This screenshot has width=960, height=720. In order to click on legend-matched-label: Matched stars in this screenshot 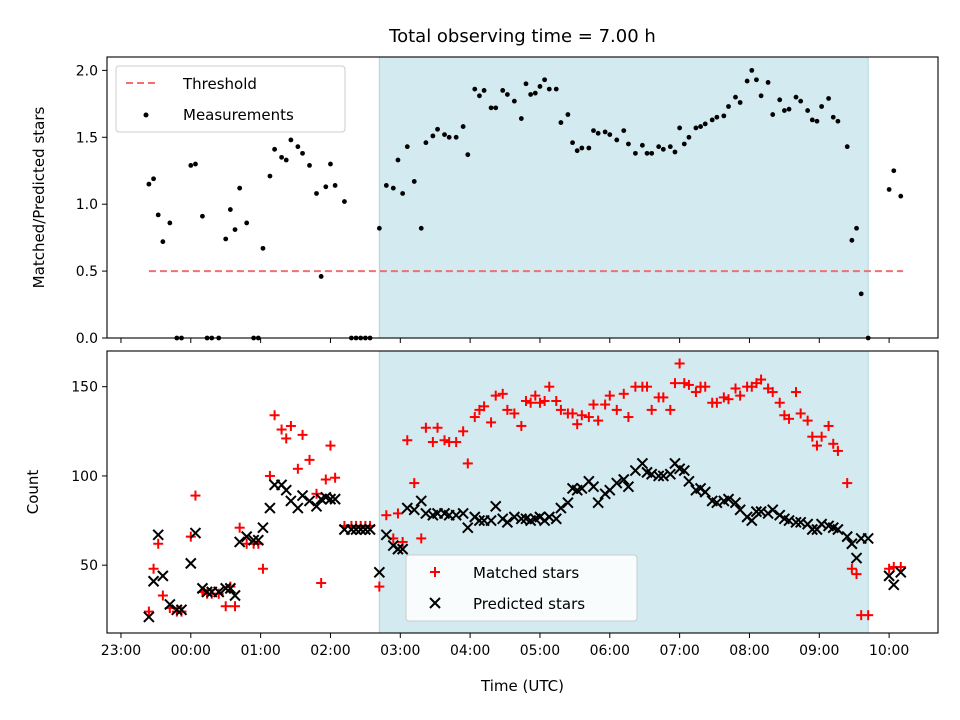, I will do `click(526, 573)`.